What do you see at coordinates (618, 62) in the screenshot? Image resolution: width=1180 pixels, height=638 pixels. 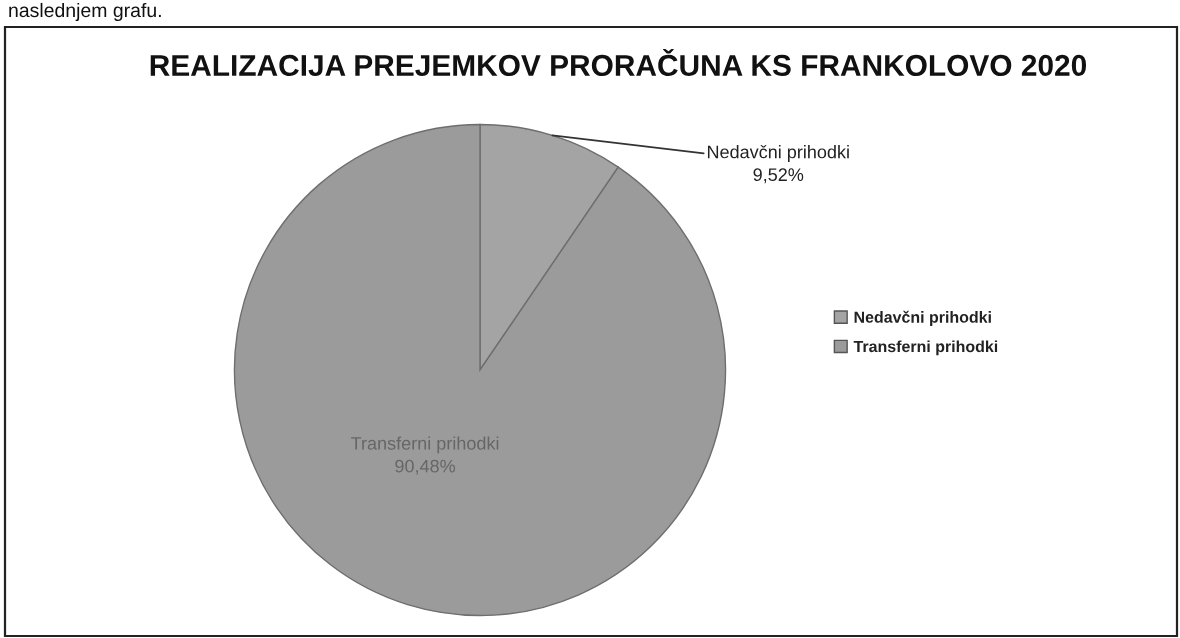 I see `chart-title: REALIZACIJA PREJEMKOV PRORAČUNA KS FRANKOLOVO 2020` at bounding box center [618, 62].